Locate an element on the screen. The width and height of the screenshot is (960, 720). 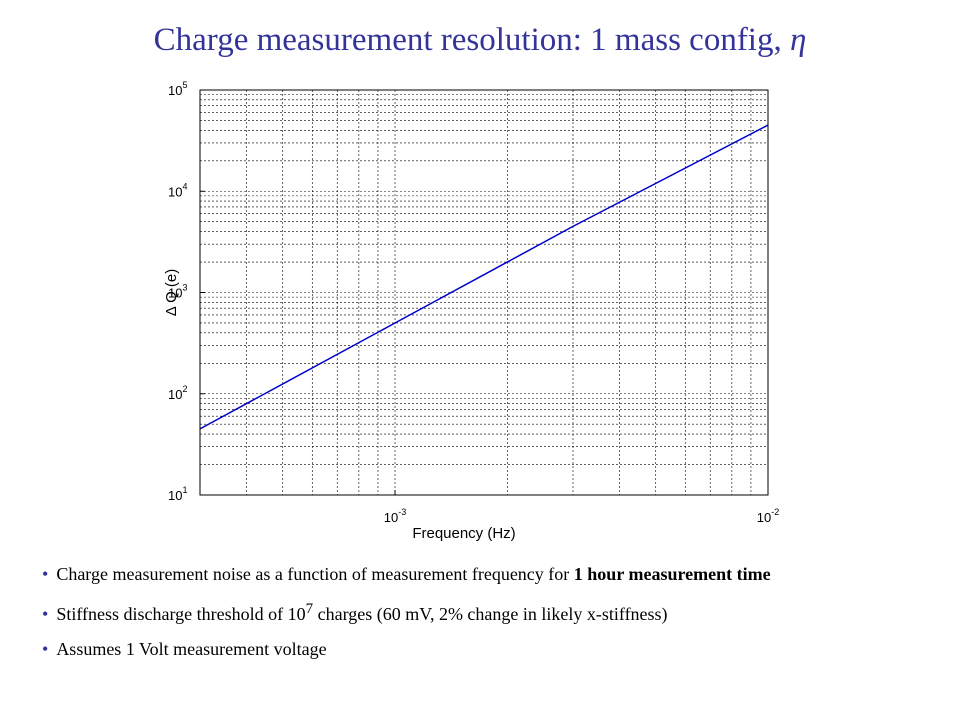
y-tick-label: 10³ is located at coordinates (177, 292).